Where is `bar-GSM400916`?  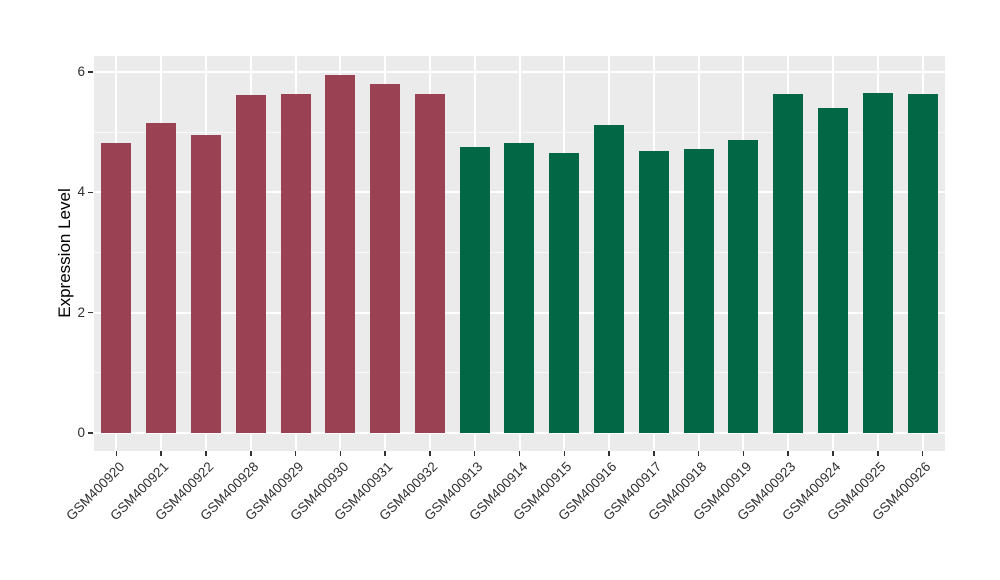
bar-GSM400916 is located at coordinates (609, 278).